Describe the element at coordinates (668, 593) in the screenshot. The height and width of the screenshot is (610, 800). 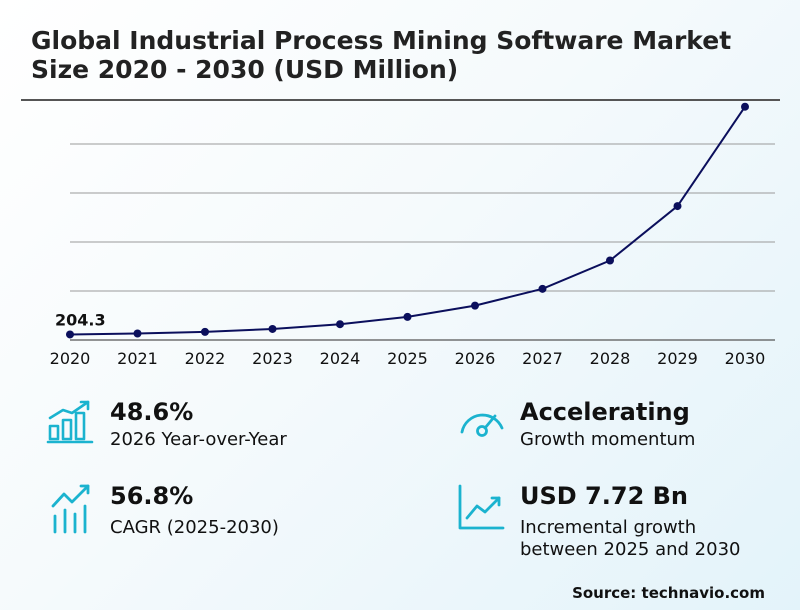
I see `source-note: Source: technavio.com` at that location.